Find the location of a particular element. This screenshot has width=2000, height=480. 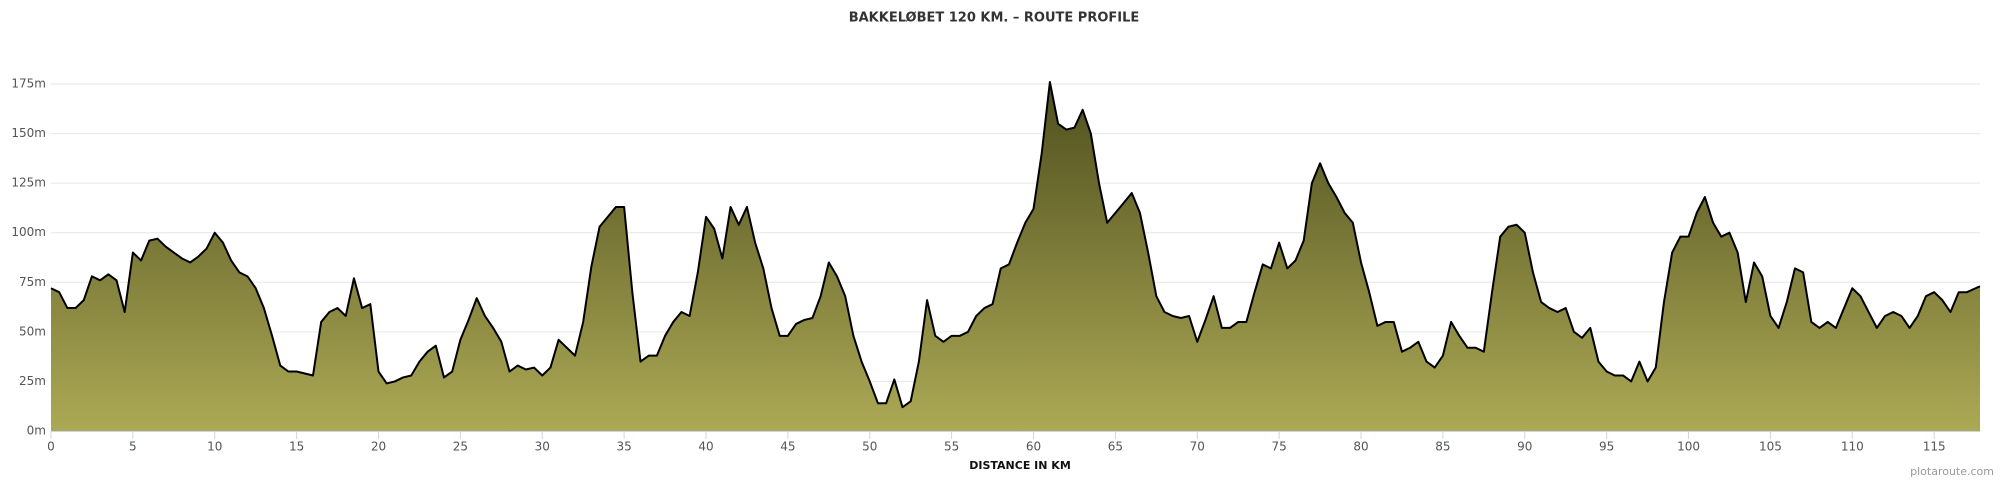

x-tick-label: 40 is located at coordinates (705, 447).